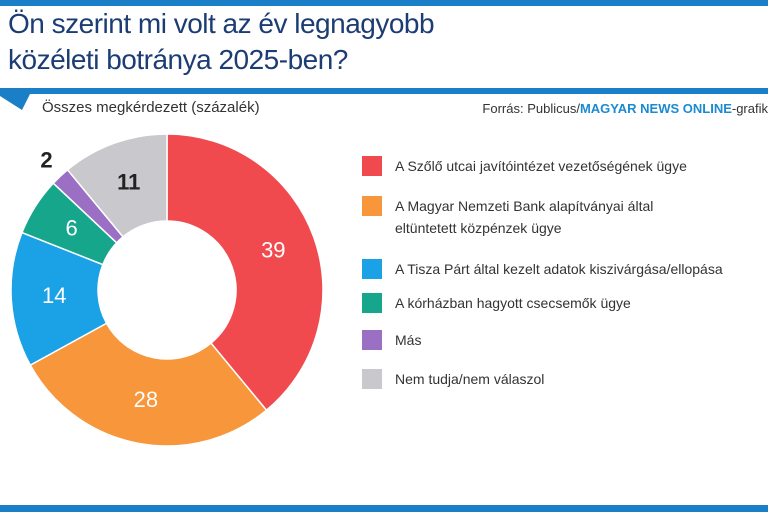 The height and width of the screenshot is (512, 768). Describe the element at coordinates (655, 108) in the screenshot. I see `source-brand: MAGYAR NEWS ONLINE` at that location.